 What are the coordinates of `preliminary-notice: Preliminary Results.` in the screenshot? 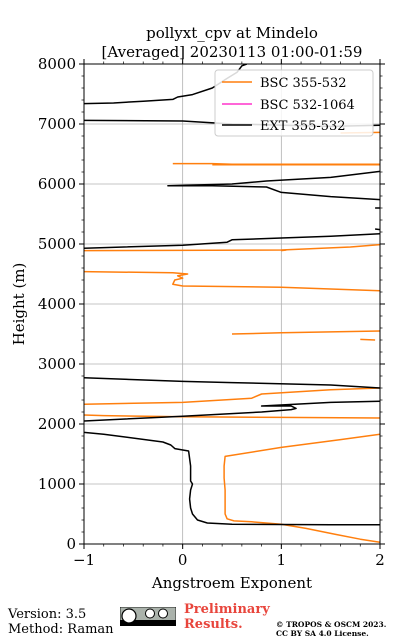 It's located at (227, 617).